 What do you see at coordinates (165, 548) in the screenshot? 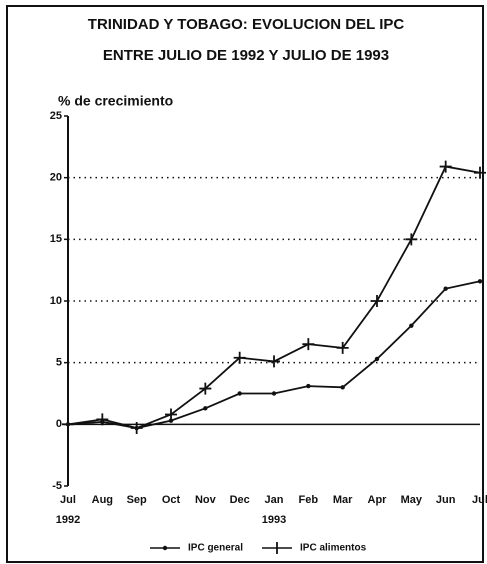
I see `legend-marker` at bounding box center [165, 548].